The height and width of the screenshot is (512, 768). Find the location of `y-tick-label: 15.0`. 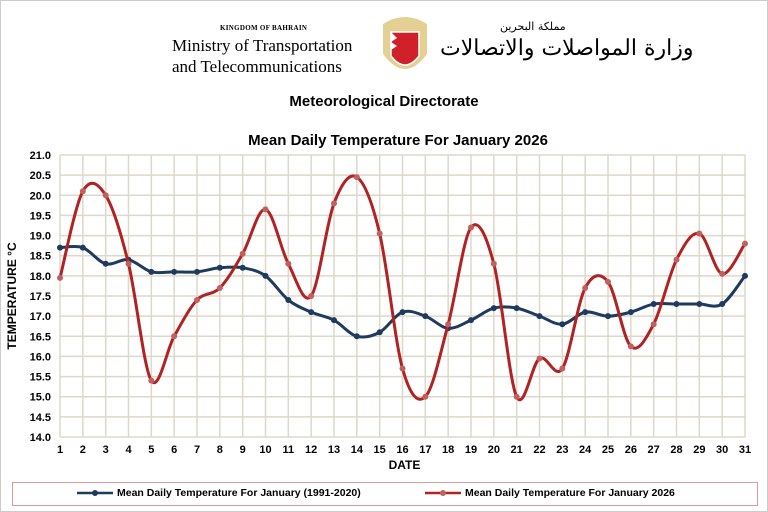

y-tick-label: 15.0 is located at coordinates (40, 398).